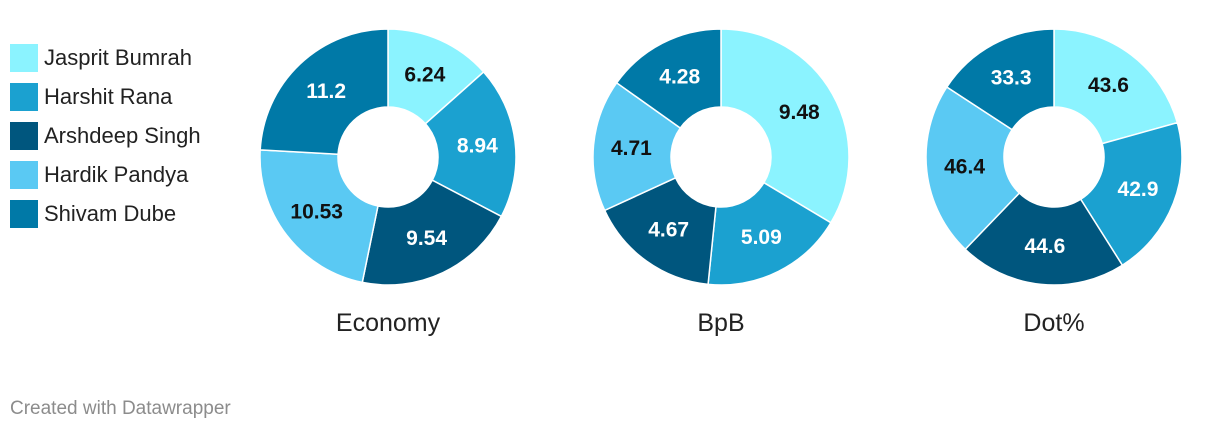 This screenshot has width=1220, height=434. I want to click on bpb-data-label: 4.71, so click(631, 148).